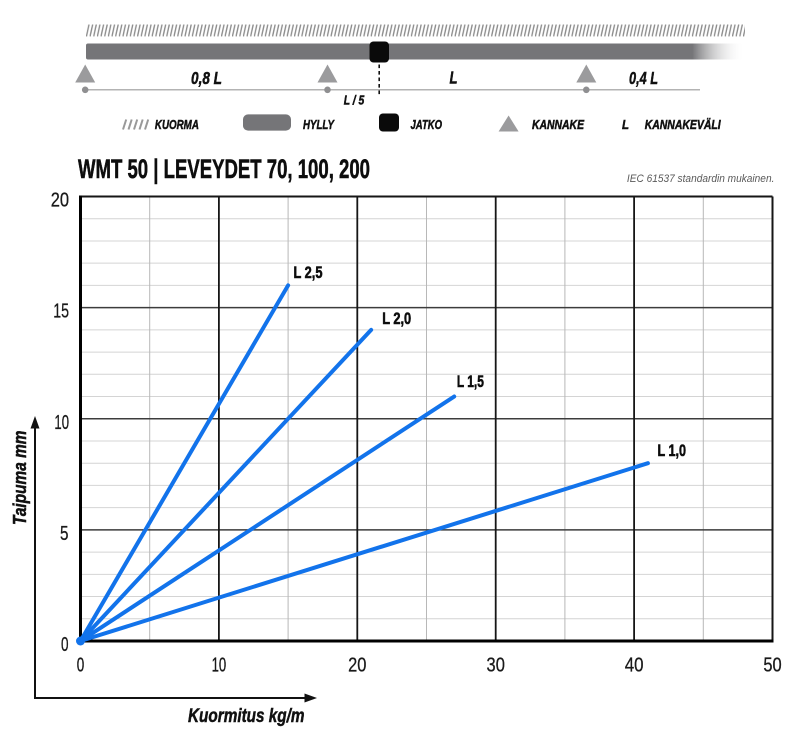 The width and height of the screenshot is (800, 736). What do you see at coordinates (19, 478) in the screenshot?
I see `svg-text: Taipuma mm` at bounding box center [19, 478].